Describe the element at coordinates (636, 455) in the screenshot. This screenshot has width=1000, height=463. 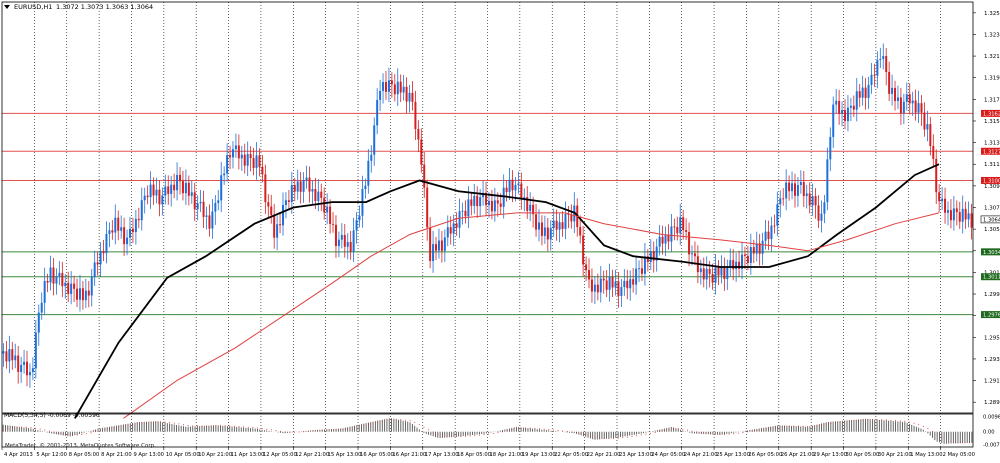
I see `time-axis-label: 23 Apr 13:00` at that location.